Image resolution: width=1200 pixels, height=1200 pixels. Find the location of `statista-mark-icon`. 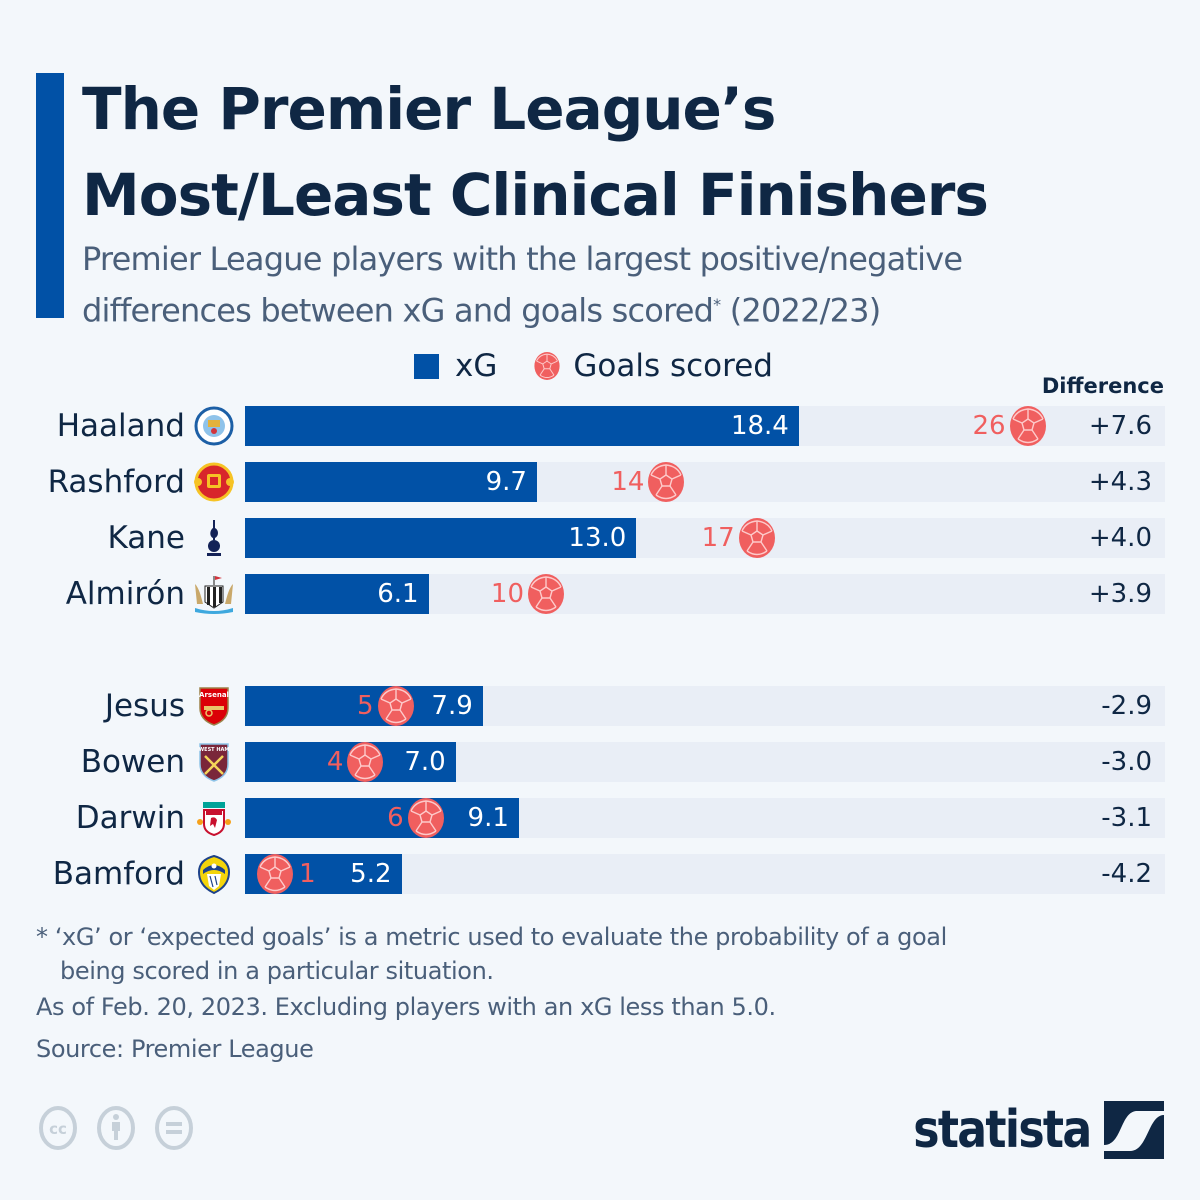

statista-mark-icon is located at coordinates (1134, 1130).